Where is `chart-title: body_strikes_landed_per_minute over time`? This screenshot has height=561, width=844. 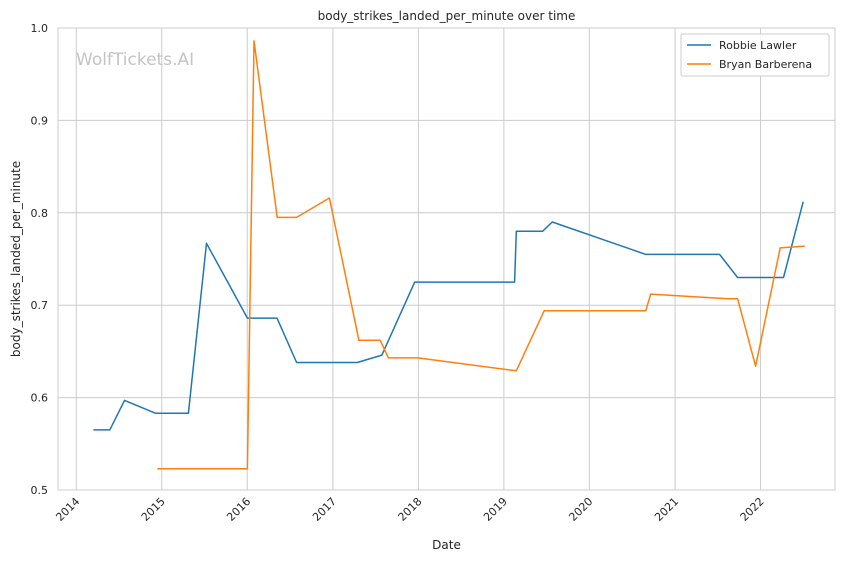 chart-title: body_strikes_landed_per_minute over time is located at coordinates (447, 16).